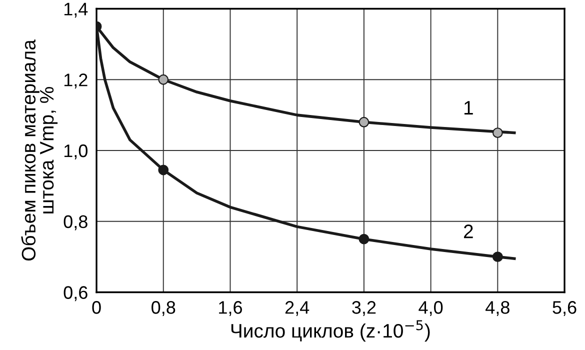 Image resolution: width=585 pixels, height=350 pixels. I want to click on x-tick-label: 0, so click(96, 307).